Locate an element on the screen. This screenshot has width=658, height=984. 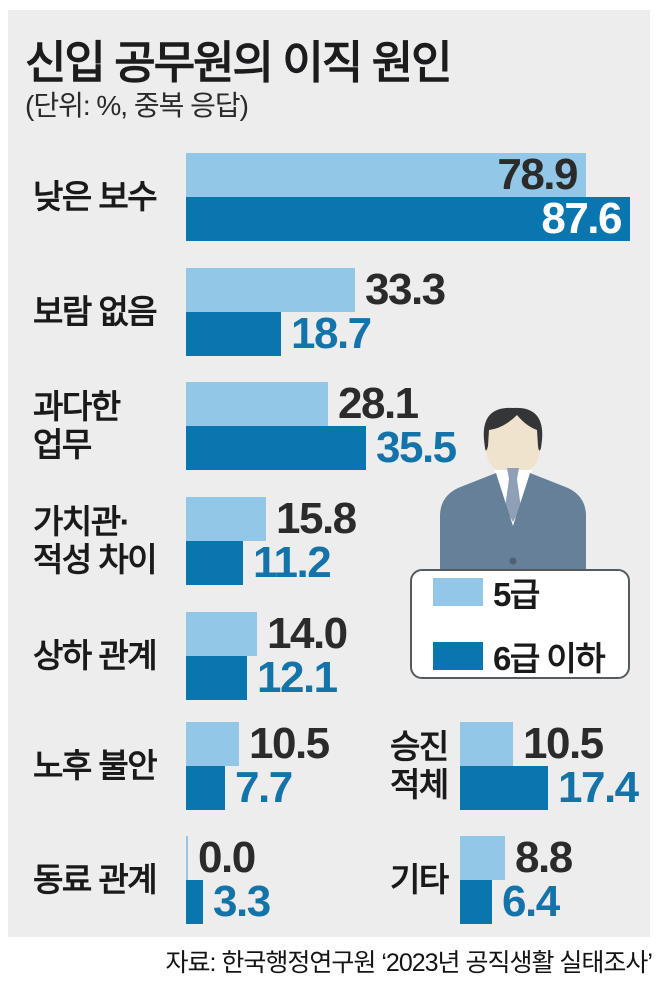
category-label: 보람 없음 is located at coordinates (95, 312).